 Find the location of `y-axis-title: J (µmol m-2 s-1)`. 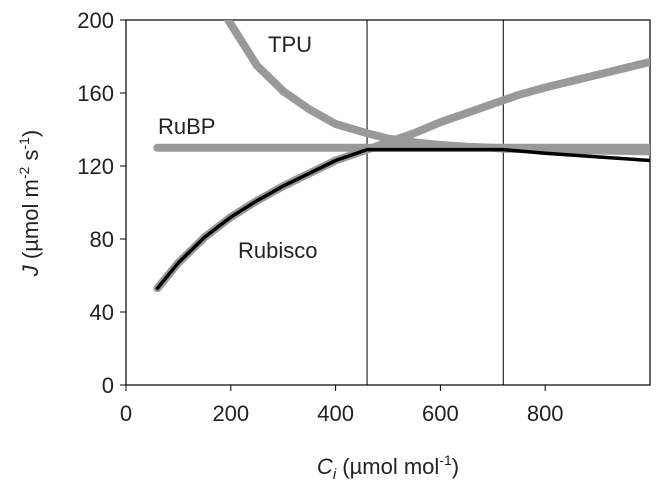

y-axis-title: J (µmol m-2 s-1) is located at coordinates (29, 203).